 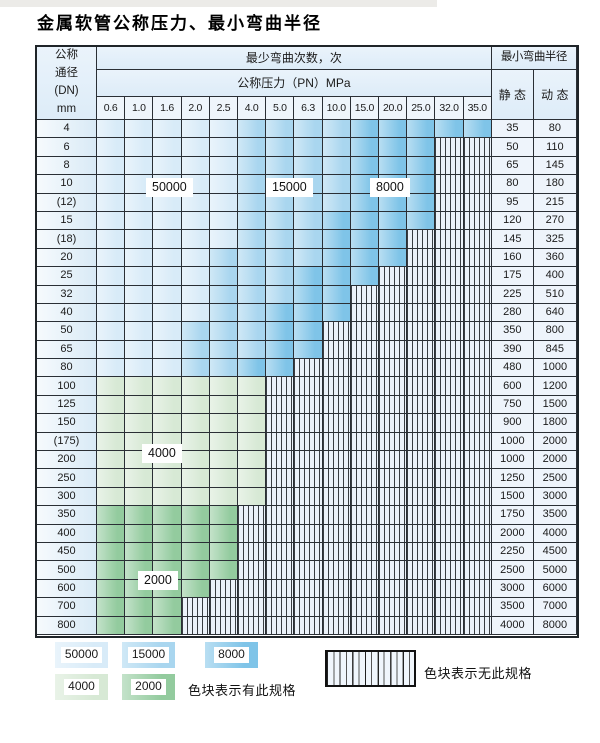 What do you see at coordinates (242, 690) in the screenshot?
I see `legend-has-spec-note: 色块表示有此规格` at bounding box center [242, 690].